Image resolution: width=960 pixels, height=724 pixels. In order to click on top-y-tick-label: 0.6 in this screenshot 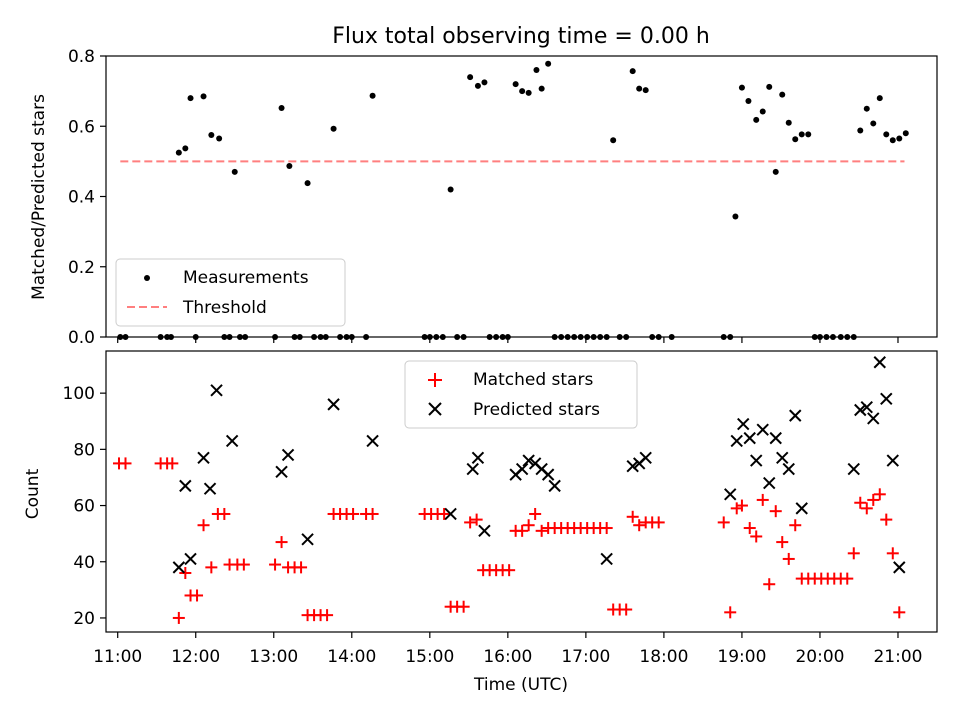, I will do `click(81, 127)`.